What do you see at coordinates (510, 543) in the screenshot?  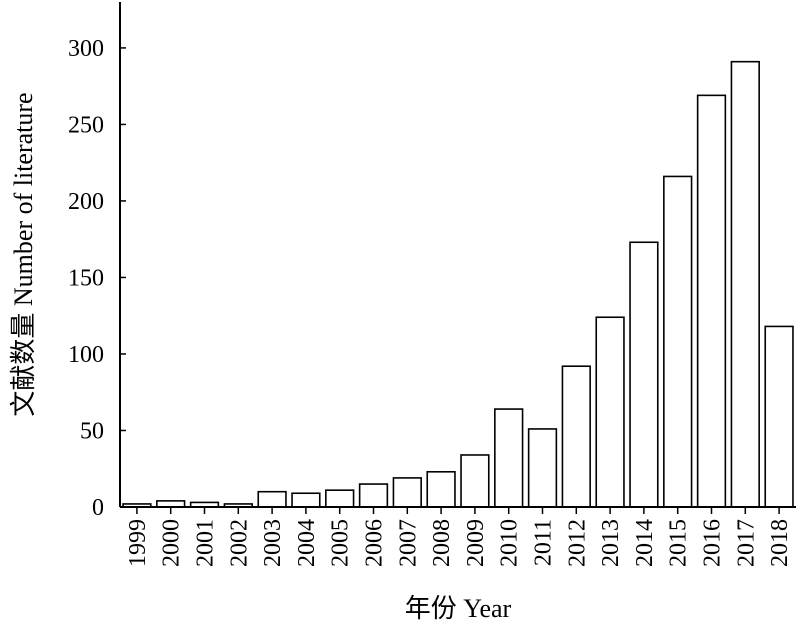 I see `x-tick-label: 2010` at bounding box center [510, 543].